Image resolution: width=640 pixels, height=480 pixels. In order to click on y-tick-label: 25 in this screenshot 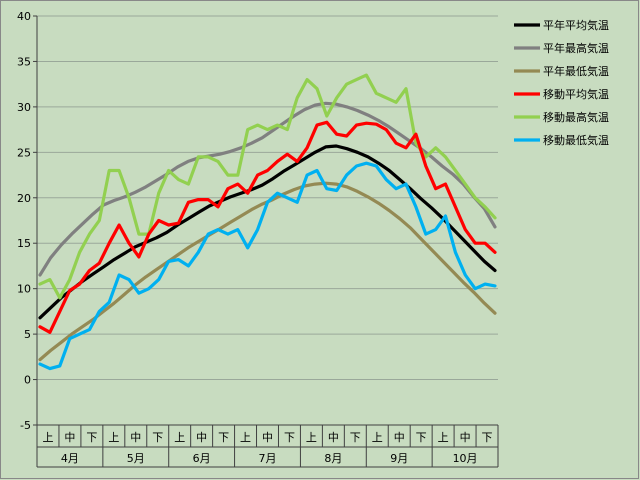, I will do `click(24, 152)`.